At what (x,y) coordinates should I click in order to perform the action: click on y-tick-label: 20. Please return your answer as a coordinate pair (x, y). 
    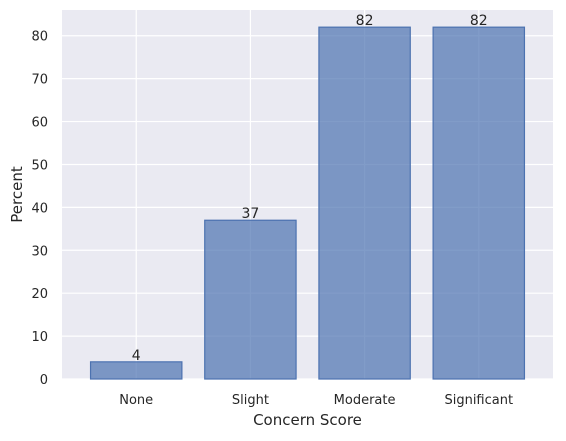
    Looking at the image, I should click on (39, 294).